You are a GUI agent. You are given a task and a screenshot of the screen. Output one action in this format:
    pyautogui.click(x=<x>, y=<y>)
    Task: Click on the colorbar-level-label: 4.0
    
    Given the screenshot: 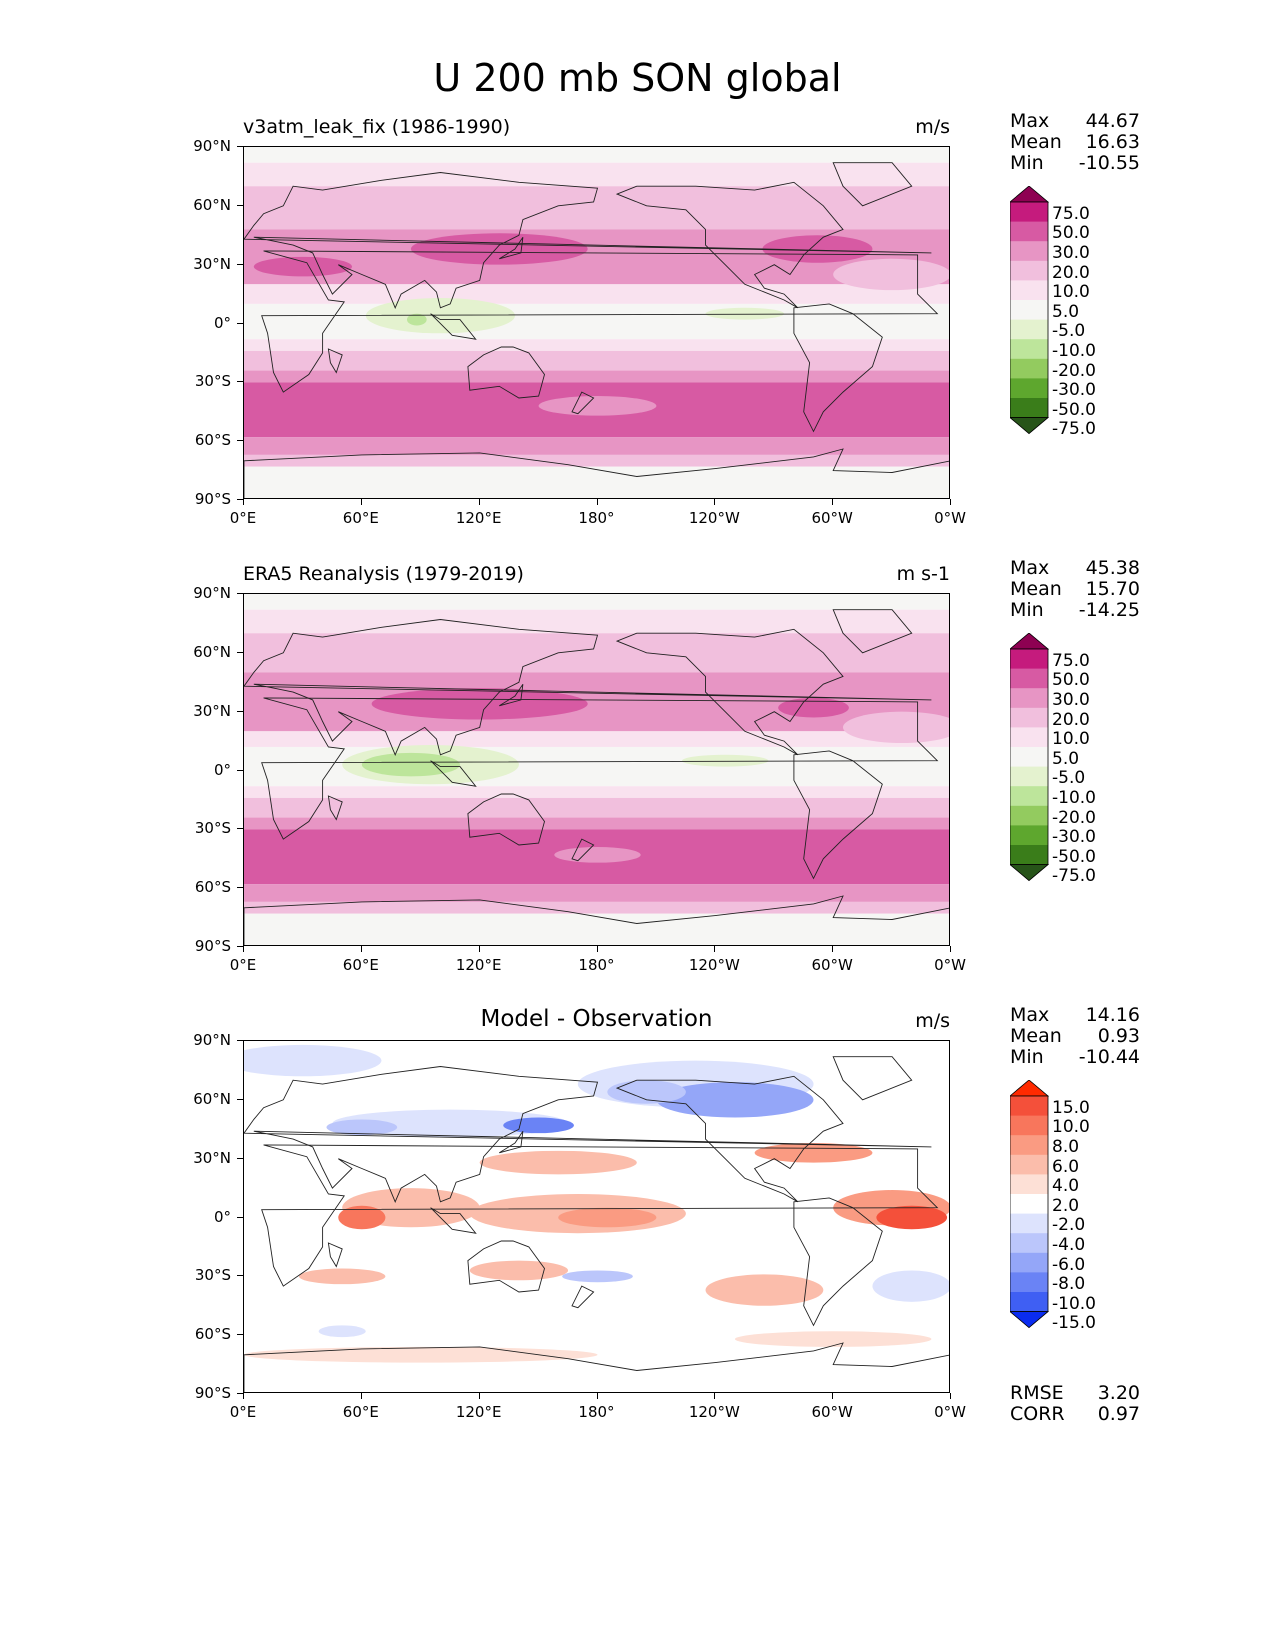 What is the action you would take?
    pyautogui.click(x=1066, y=1186)
    